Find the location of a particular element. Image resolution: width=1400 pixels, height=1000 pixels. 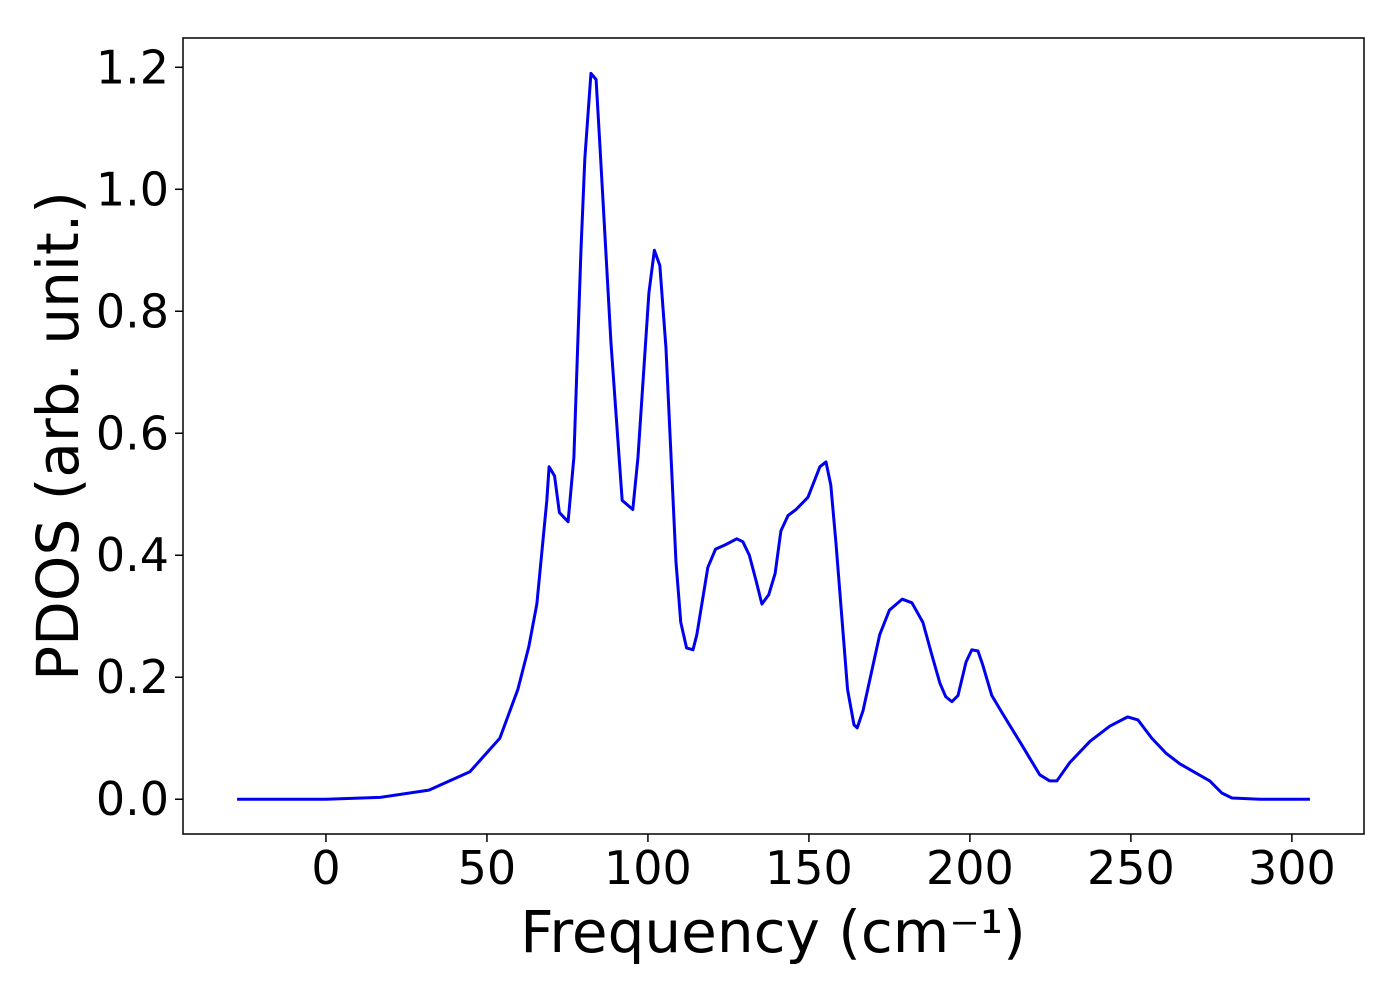

y-tick-label: 1.0 is located at coordinates (132, 189).